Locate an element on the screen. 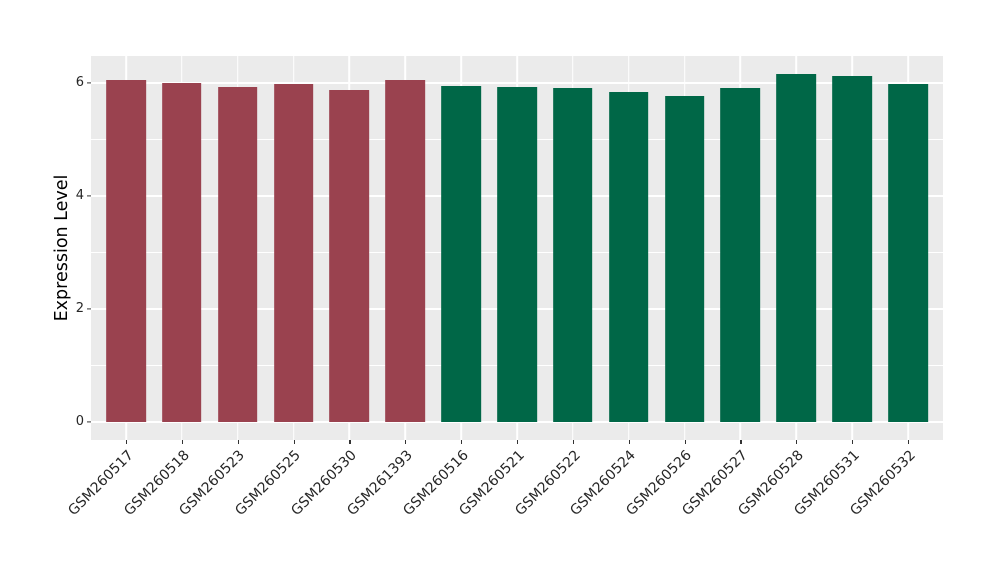 This screenshot has height=580, width=1000. bar-GSM260521 is located at coordinates (517, 254).